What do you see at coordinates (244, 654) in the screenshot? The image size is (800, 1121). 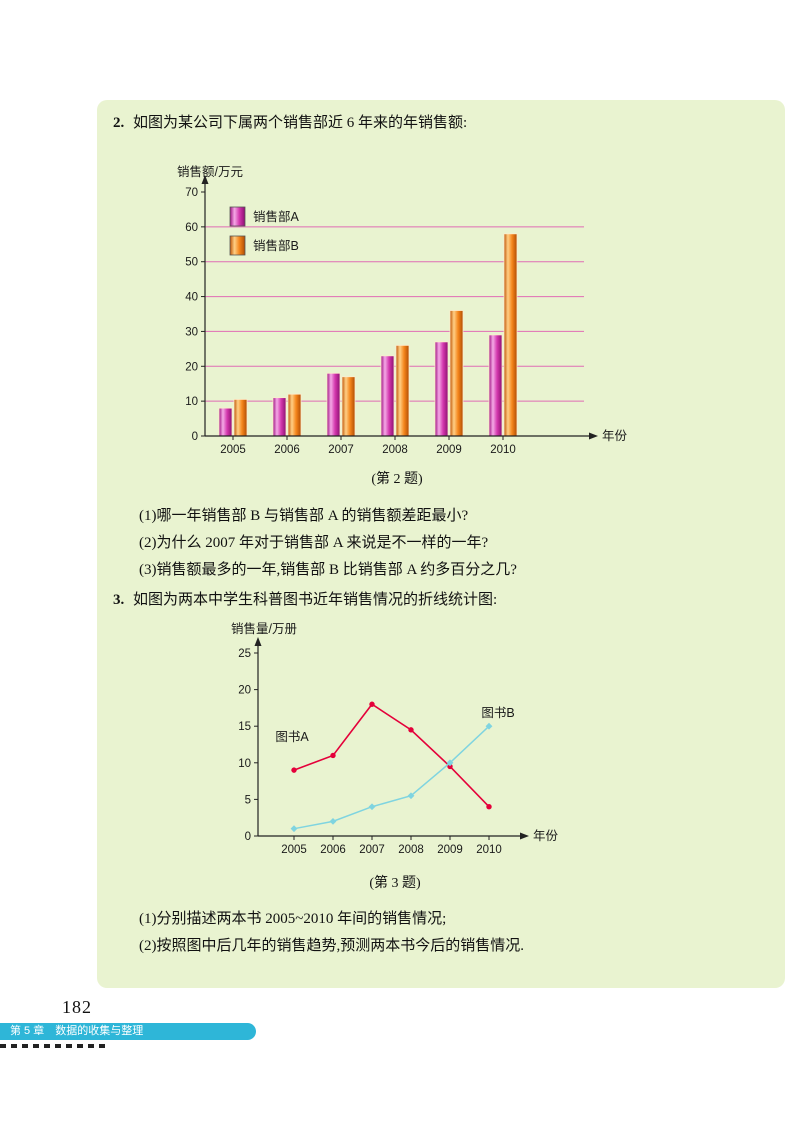 I see `y-tick-label: 25` at bounding box center [244, 654].